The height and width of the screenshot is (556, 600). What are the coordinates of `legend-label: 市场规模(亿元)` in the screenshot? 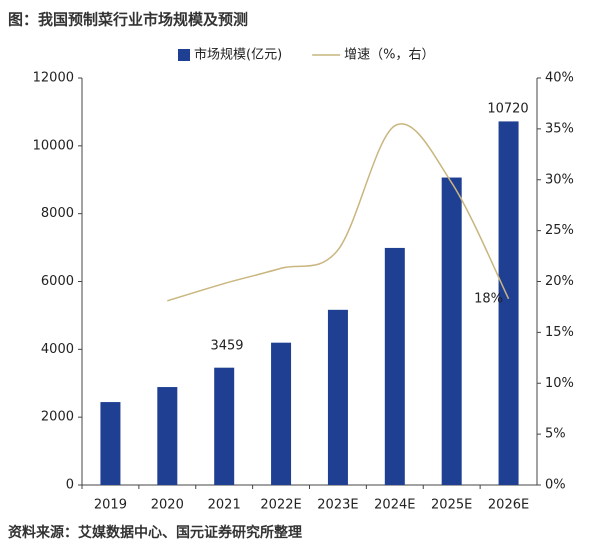 It's located at (238, 55).